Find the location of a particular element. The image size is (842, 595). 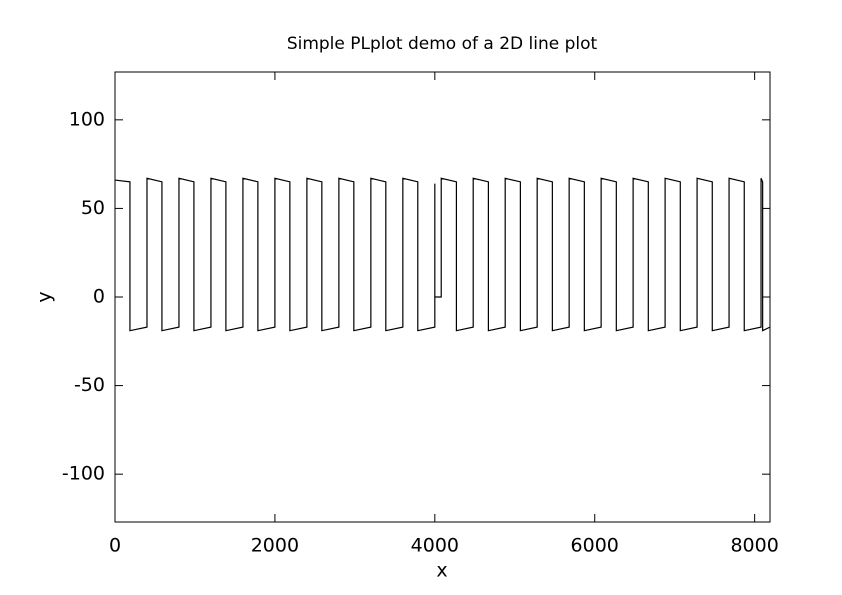

y-tick-label: -50 is located at coordinates (89, 385).